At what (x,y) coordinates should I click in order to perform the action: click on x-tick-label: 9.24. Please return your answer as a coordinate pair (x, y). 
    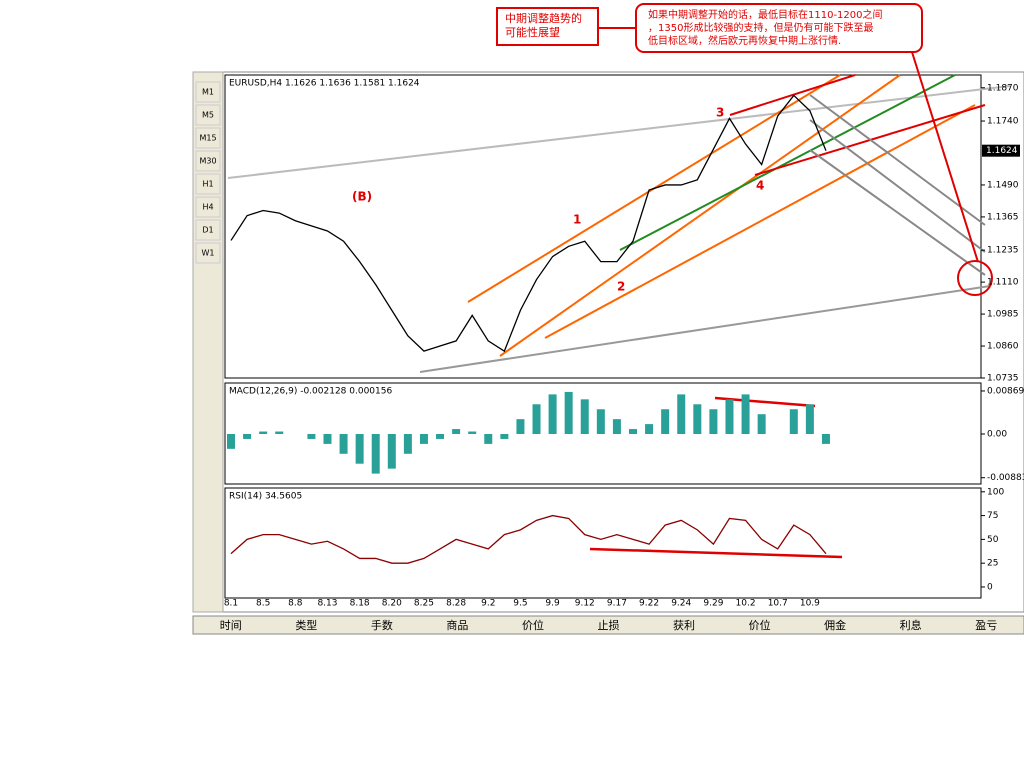
    Looking at the image, I should click on (681, 604).